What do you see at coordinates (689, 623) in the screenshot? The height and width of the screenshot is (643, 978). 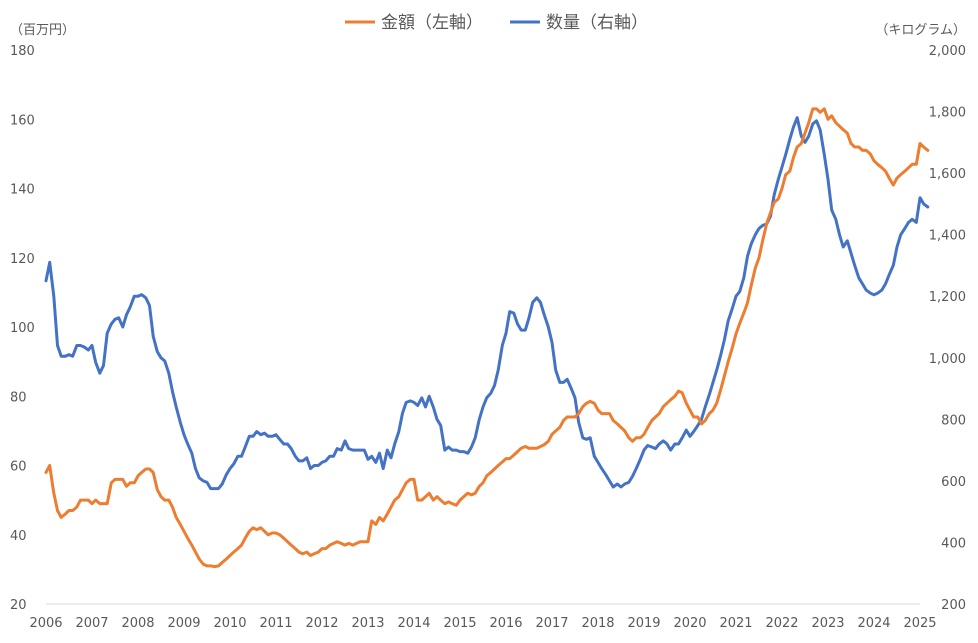 I see `x-tick-label: 2020` at bounding box center [689, 623].